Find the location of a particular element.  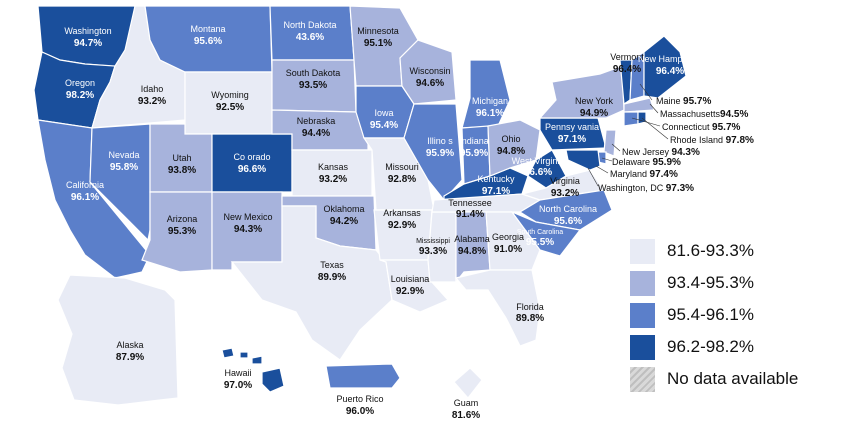

state-puerto-rico is located at coordinates (363, 376).